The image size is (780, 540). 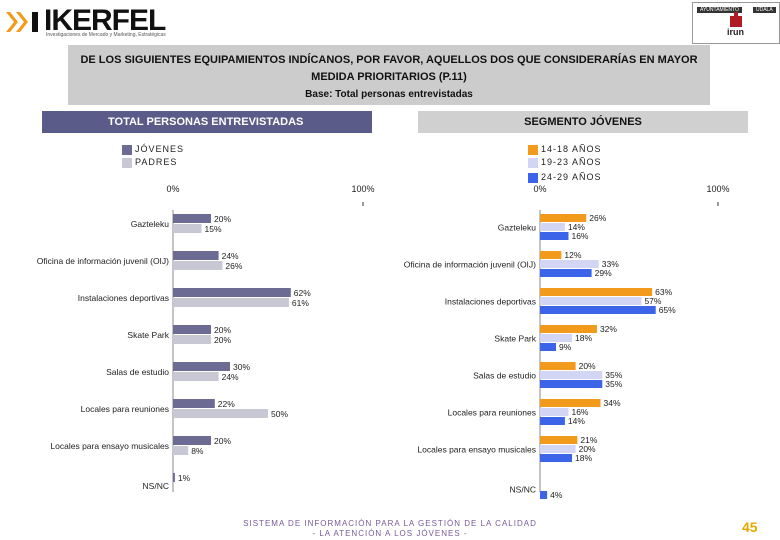 I want to click on category-label-oficina-de-informacion-juvenil-oij: Oficina de información juvenil (OIJ), so click(x=470, y=265).